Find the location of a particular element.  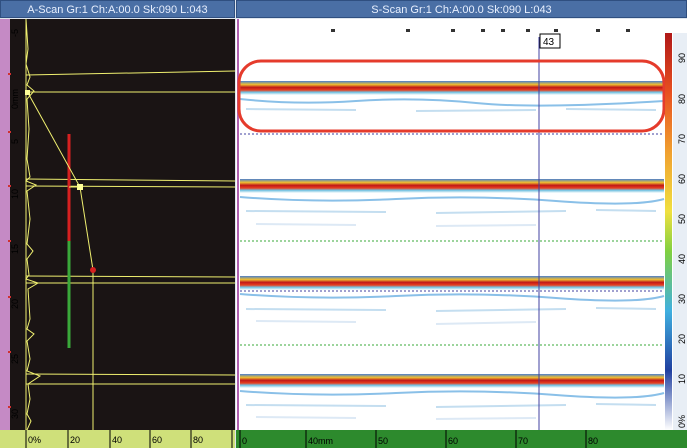

highlight-outline is located at coordinates (451, 96).